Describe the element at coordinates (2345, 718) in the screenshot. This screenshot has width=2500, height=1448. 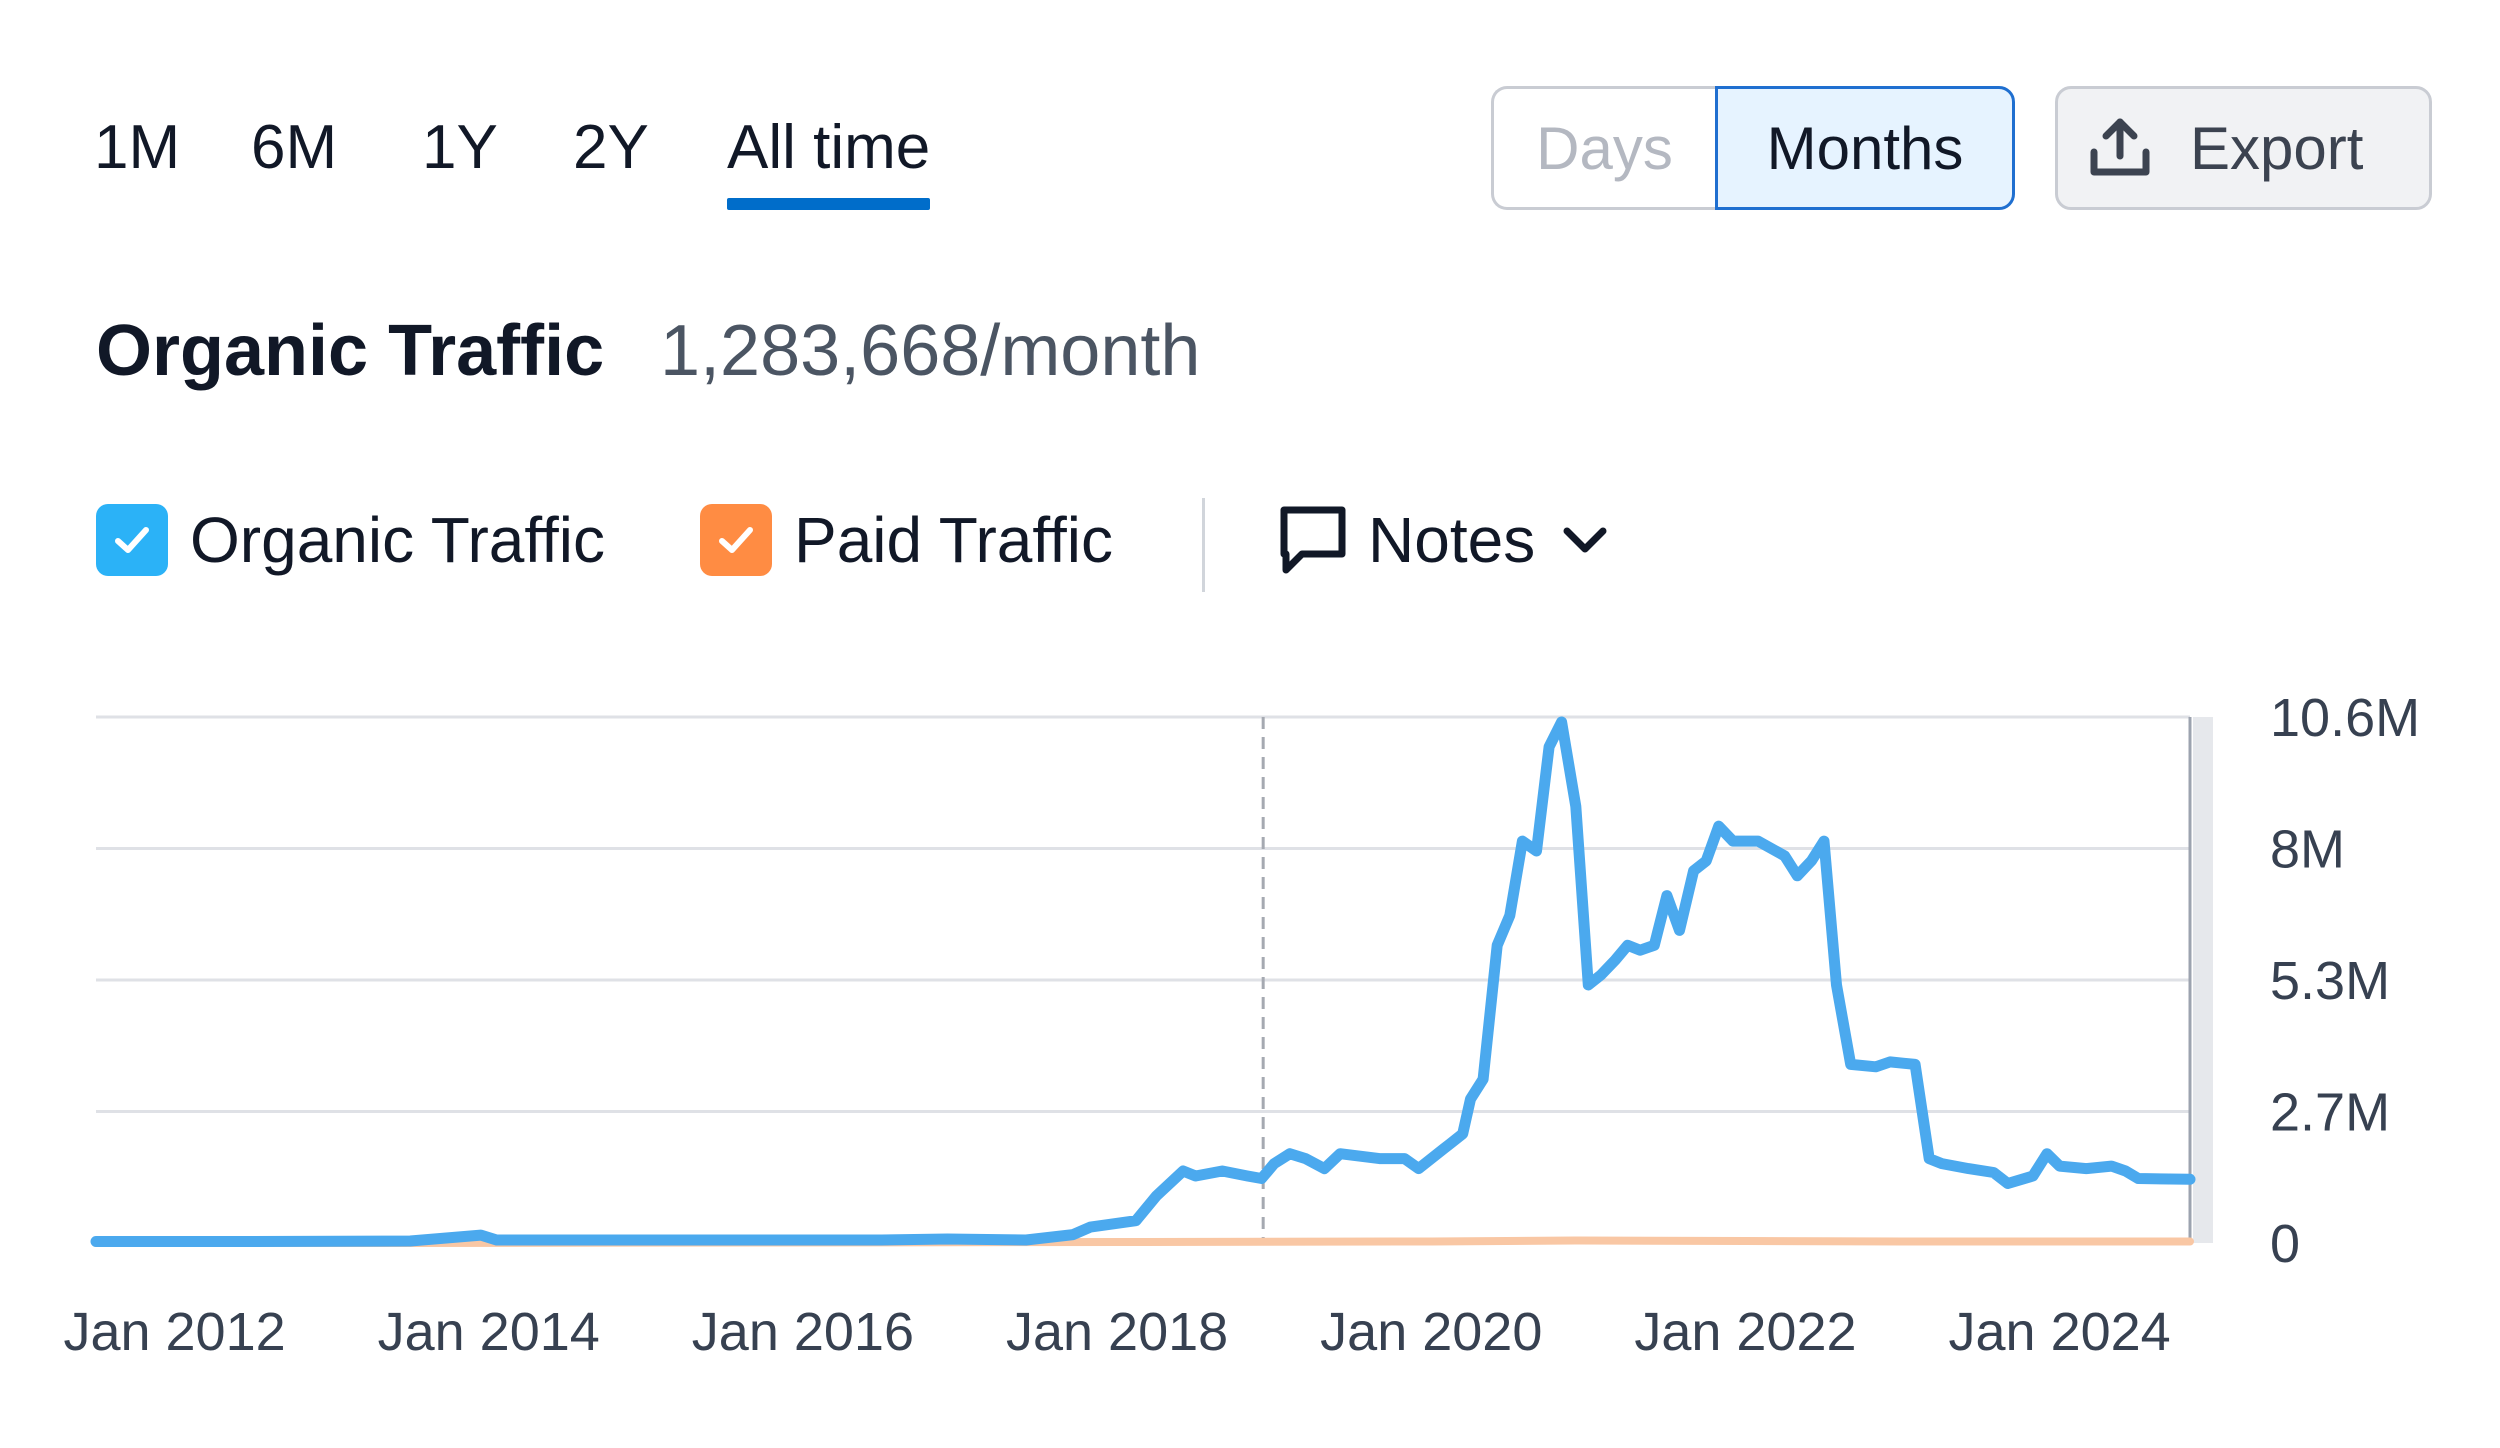
I see `y-tick-label: 10.6M` at that location.